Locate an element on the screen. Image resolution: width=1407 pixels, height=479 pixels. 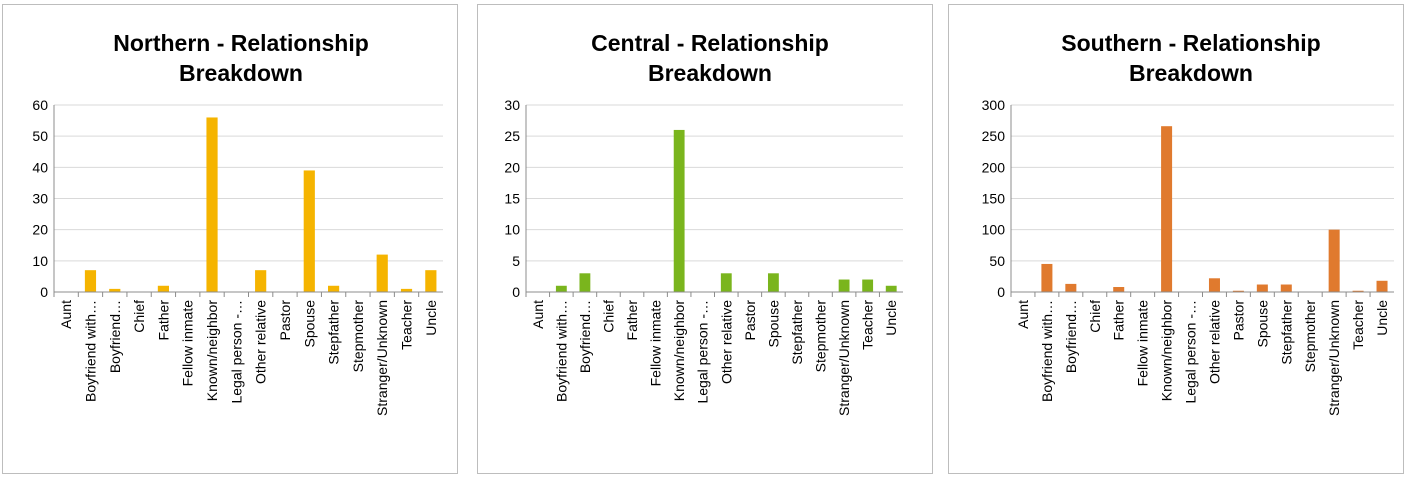
y-tick-label: 15 is located at coordinates (512, 199).